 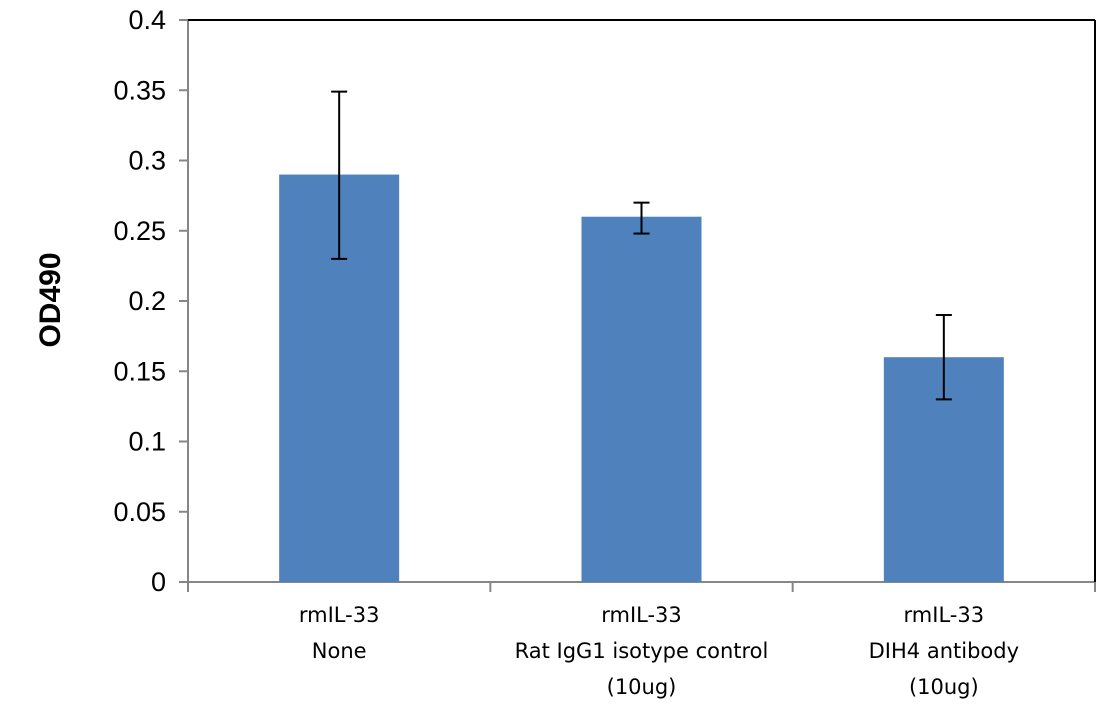 What do you see at coordinates (158, 582) in the screenshot?
I see `y-tick-label: 0` at bounding box center [158, 582].